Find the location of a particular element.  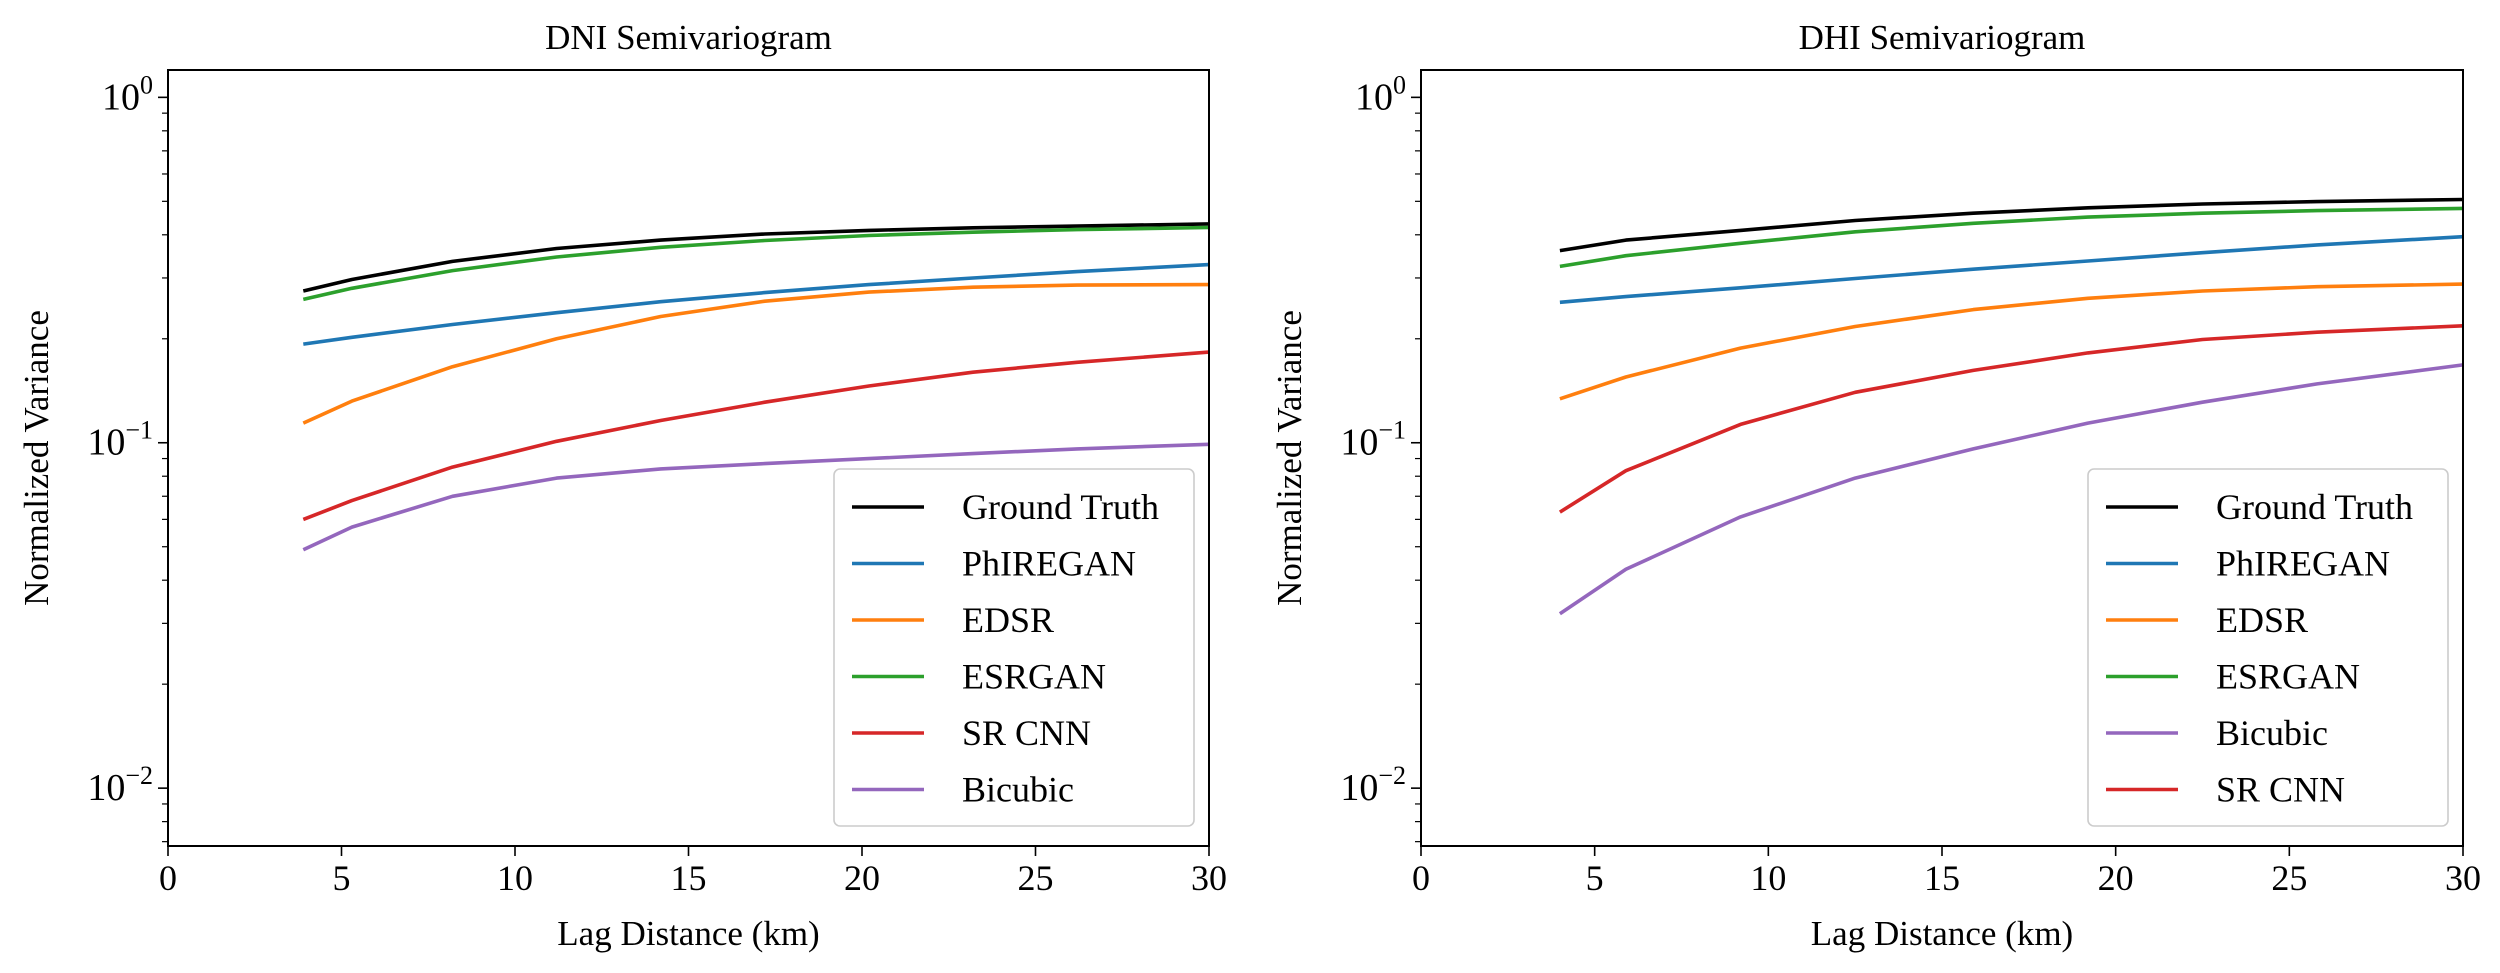

chart-title: DHI Semivariogram is located at coordinates (1942, 37).